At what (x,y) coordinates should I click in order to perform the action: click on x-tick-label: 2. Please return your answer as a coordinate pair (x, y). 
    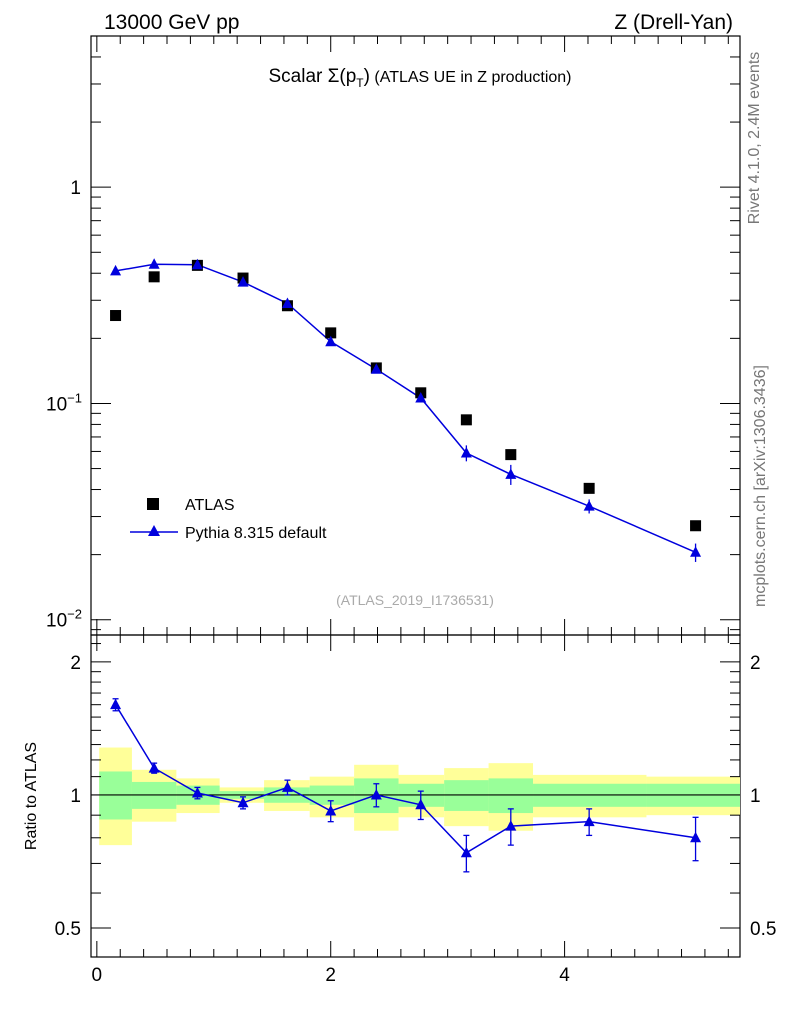
    Looking at the image, I should click on (330, 975).